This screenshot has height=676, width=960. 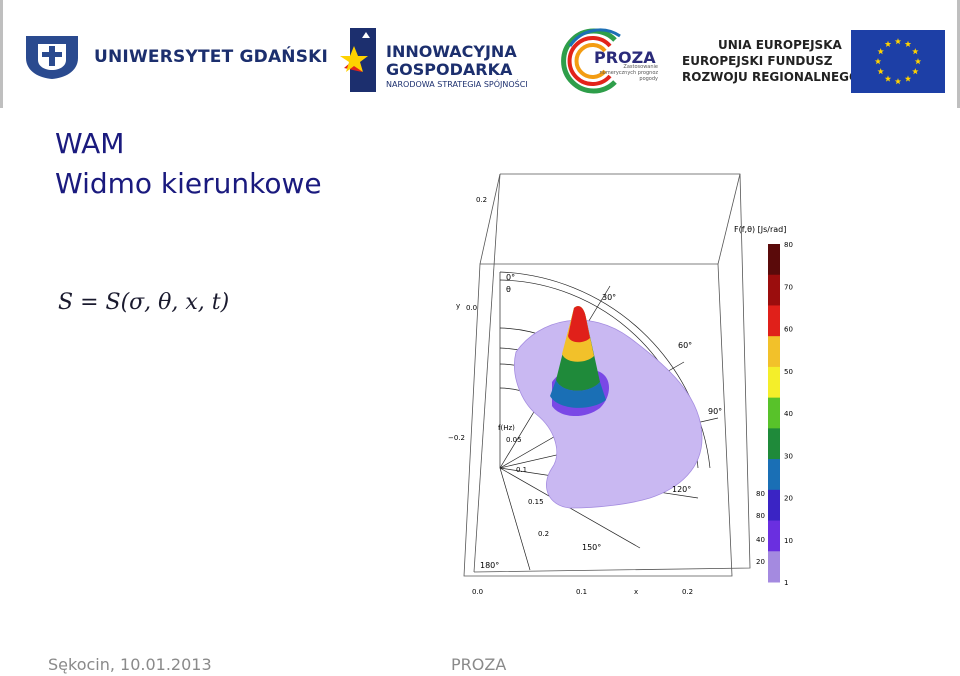 I want to click on proza-name: PROZA, so click(x=625, y=57).